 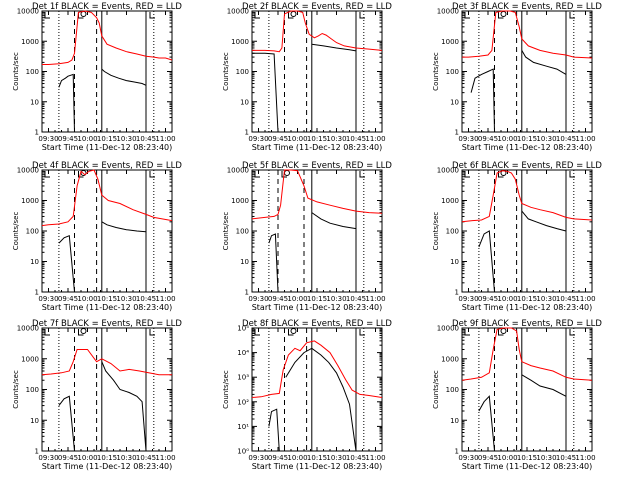 I want to click on panel-title: Det 2f BLACK = Events, RED = LLD, so click(x=317, y=7).